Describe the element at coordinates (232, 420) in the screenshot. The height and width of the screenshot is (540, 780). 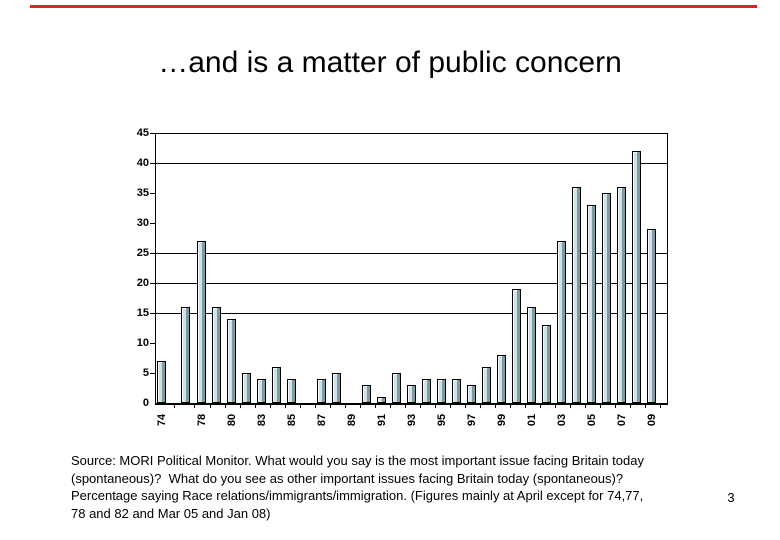
I see `x-axis-label-80: 80` at that location.